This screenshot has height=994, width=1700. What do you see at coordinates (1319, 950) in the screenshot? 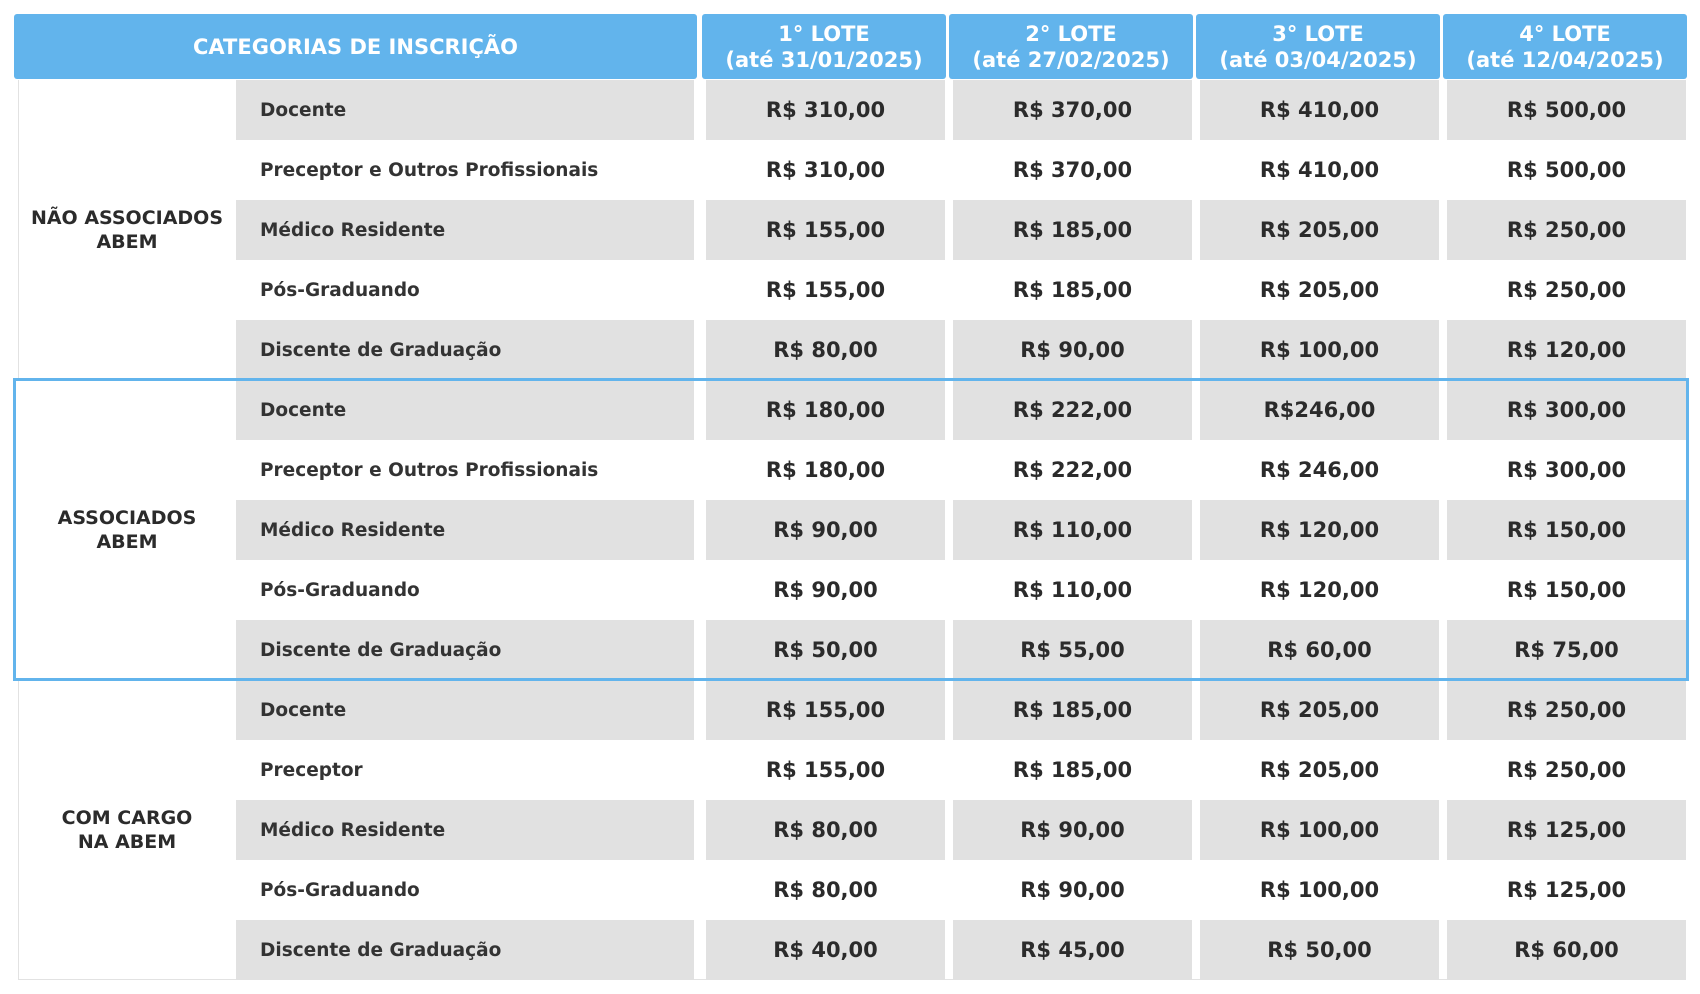
I see `price-cell-lot-3: R$ 50,00` at bounding box center [1319, 950].